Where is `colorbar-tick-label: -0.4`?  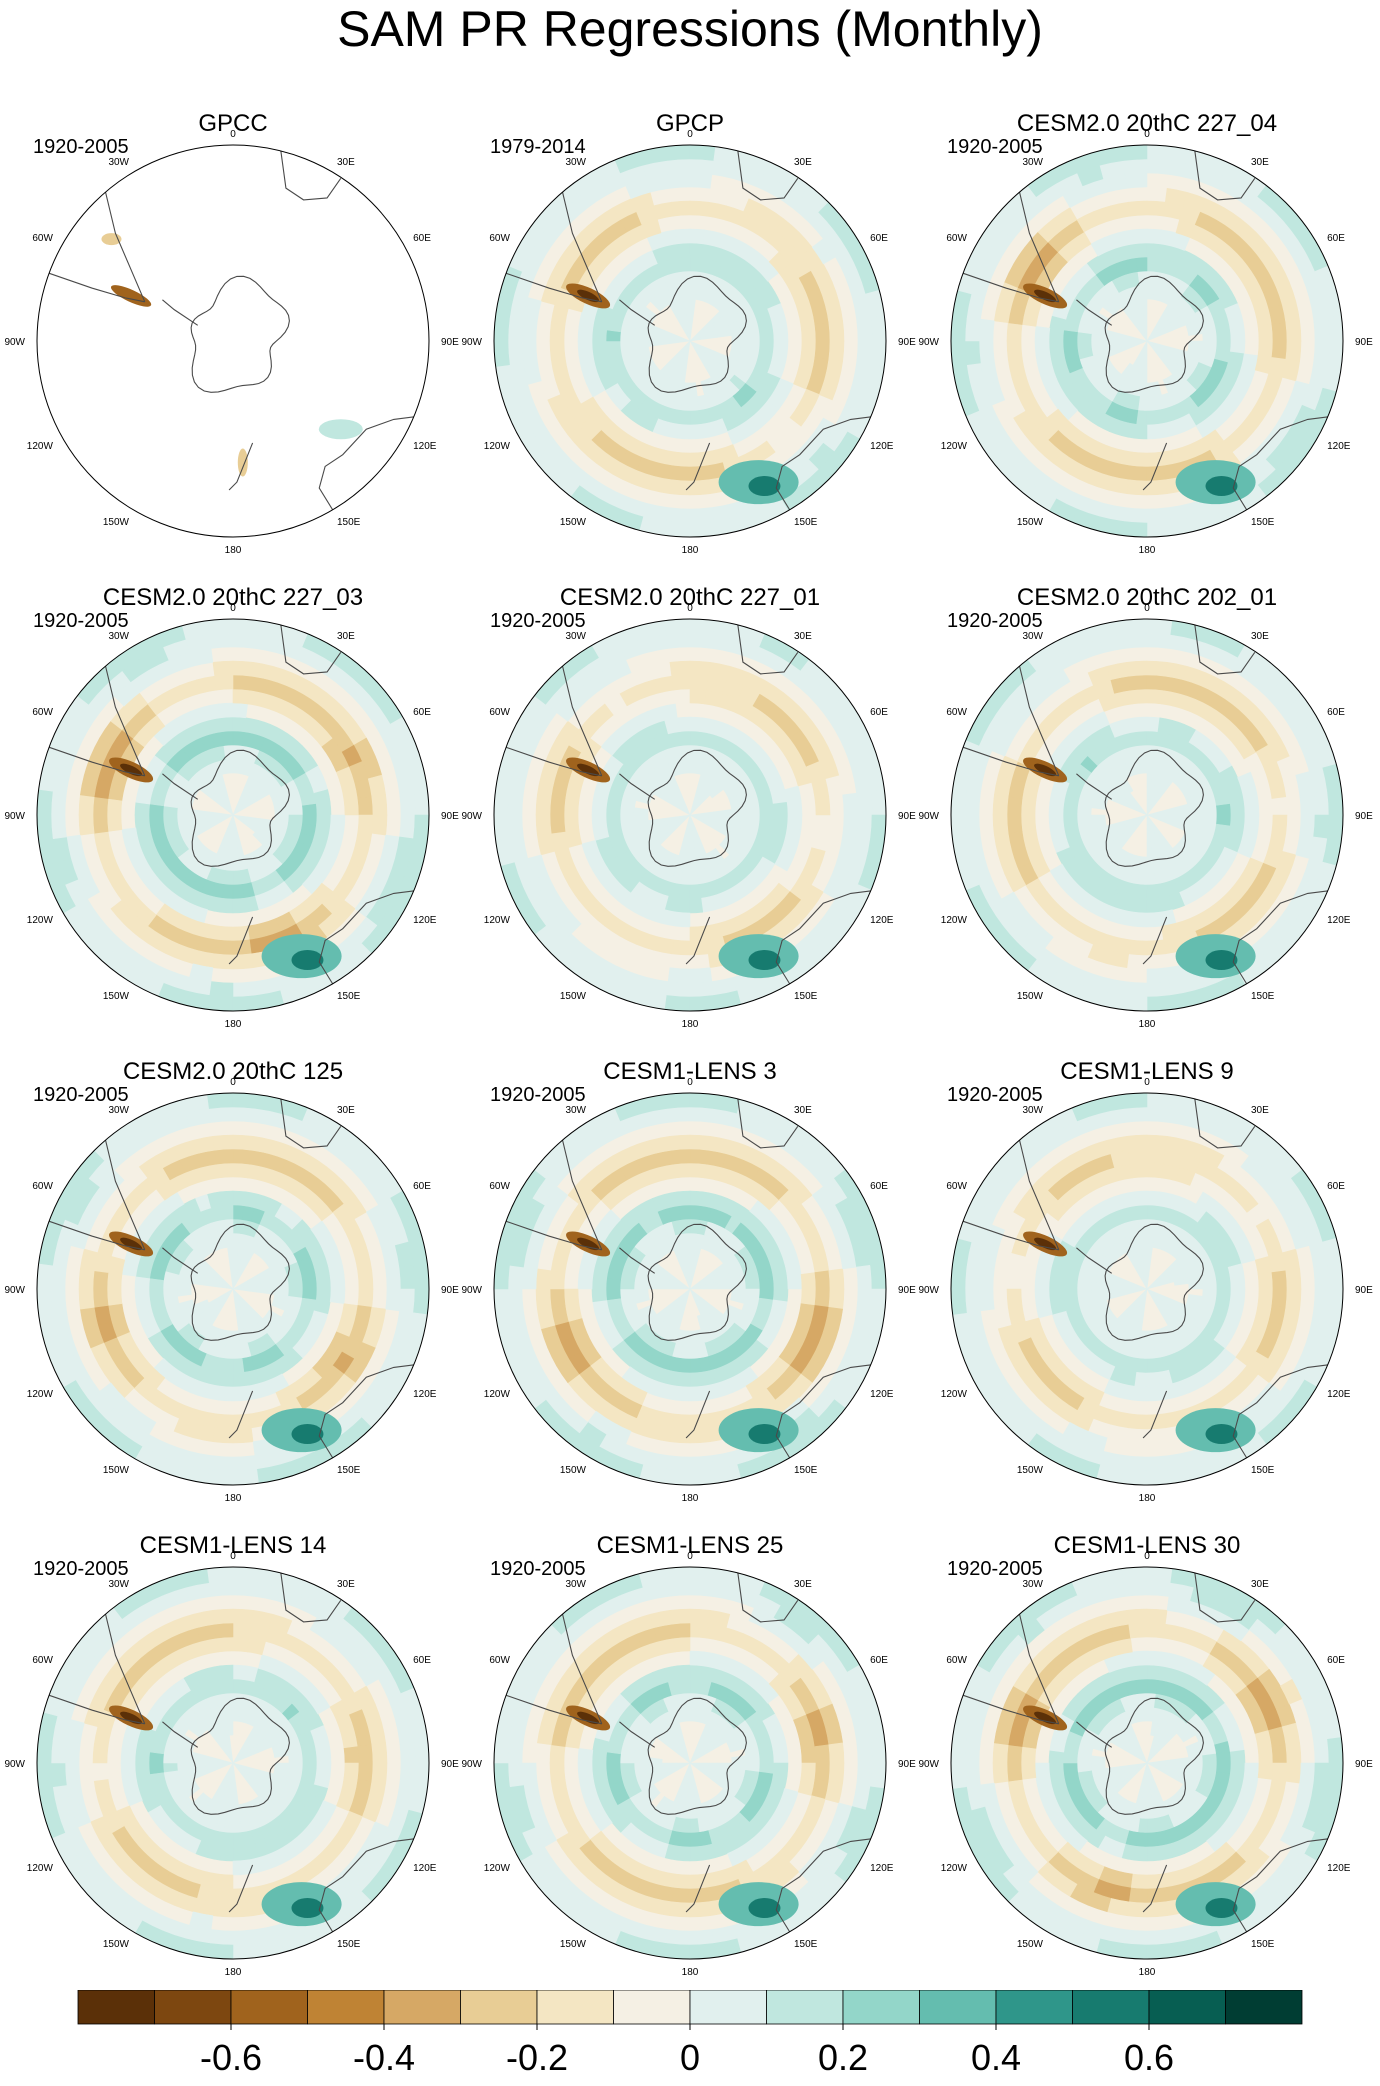
colorbar-tick-label: -0.4 is located at coordinates (384, 2057).